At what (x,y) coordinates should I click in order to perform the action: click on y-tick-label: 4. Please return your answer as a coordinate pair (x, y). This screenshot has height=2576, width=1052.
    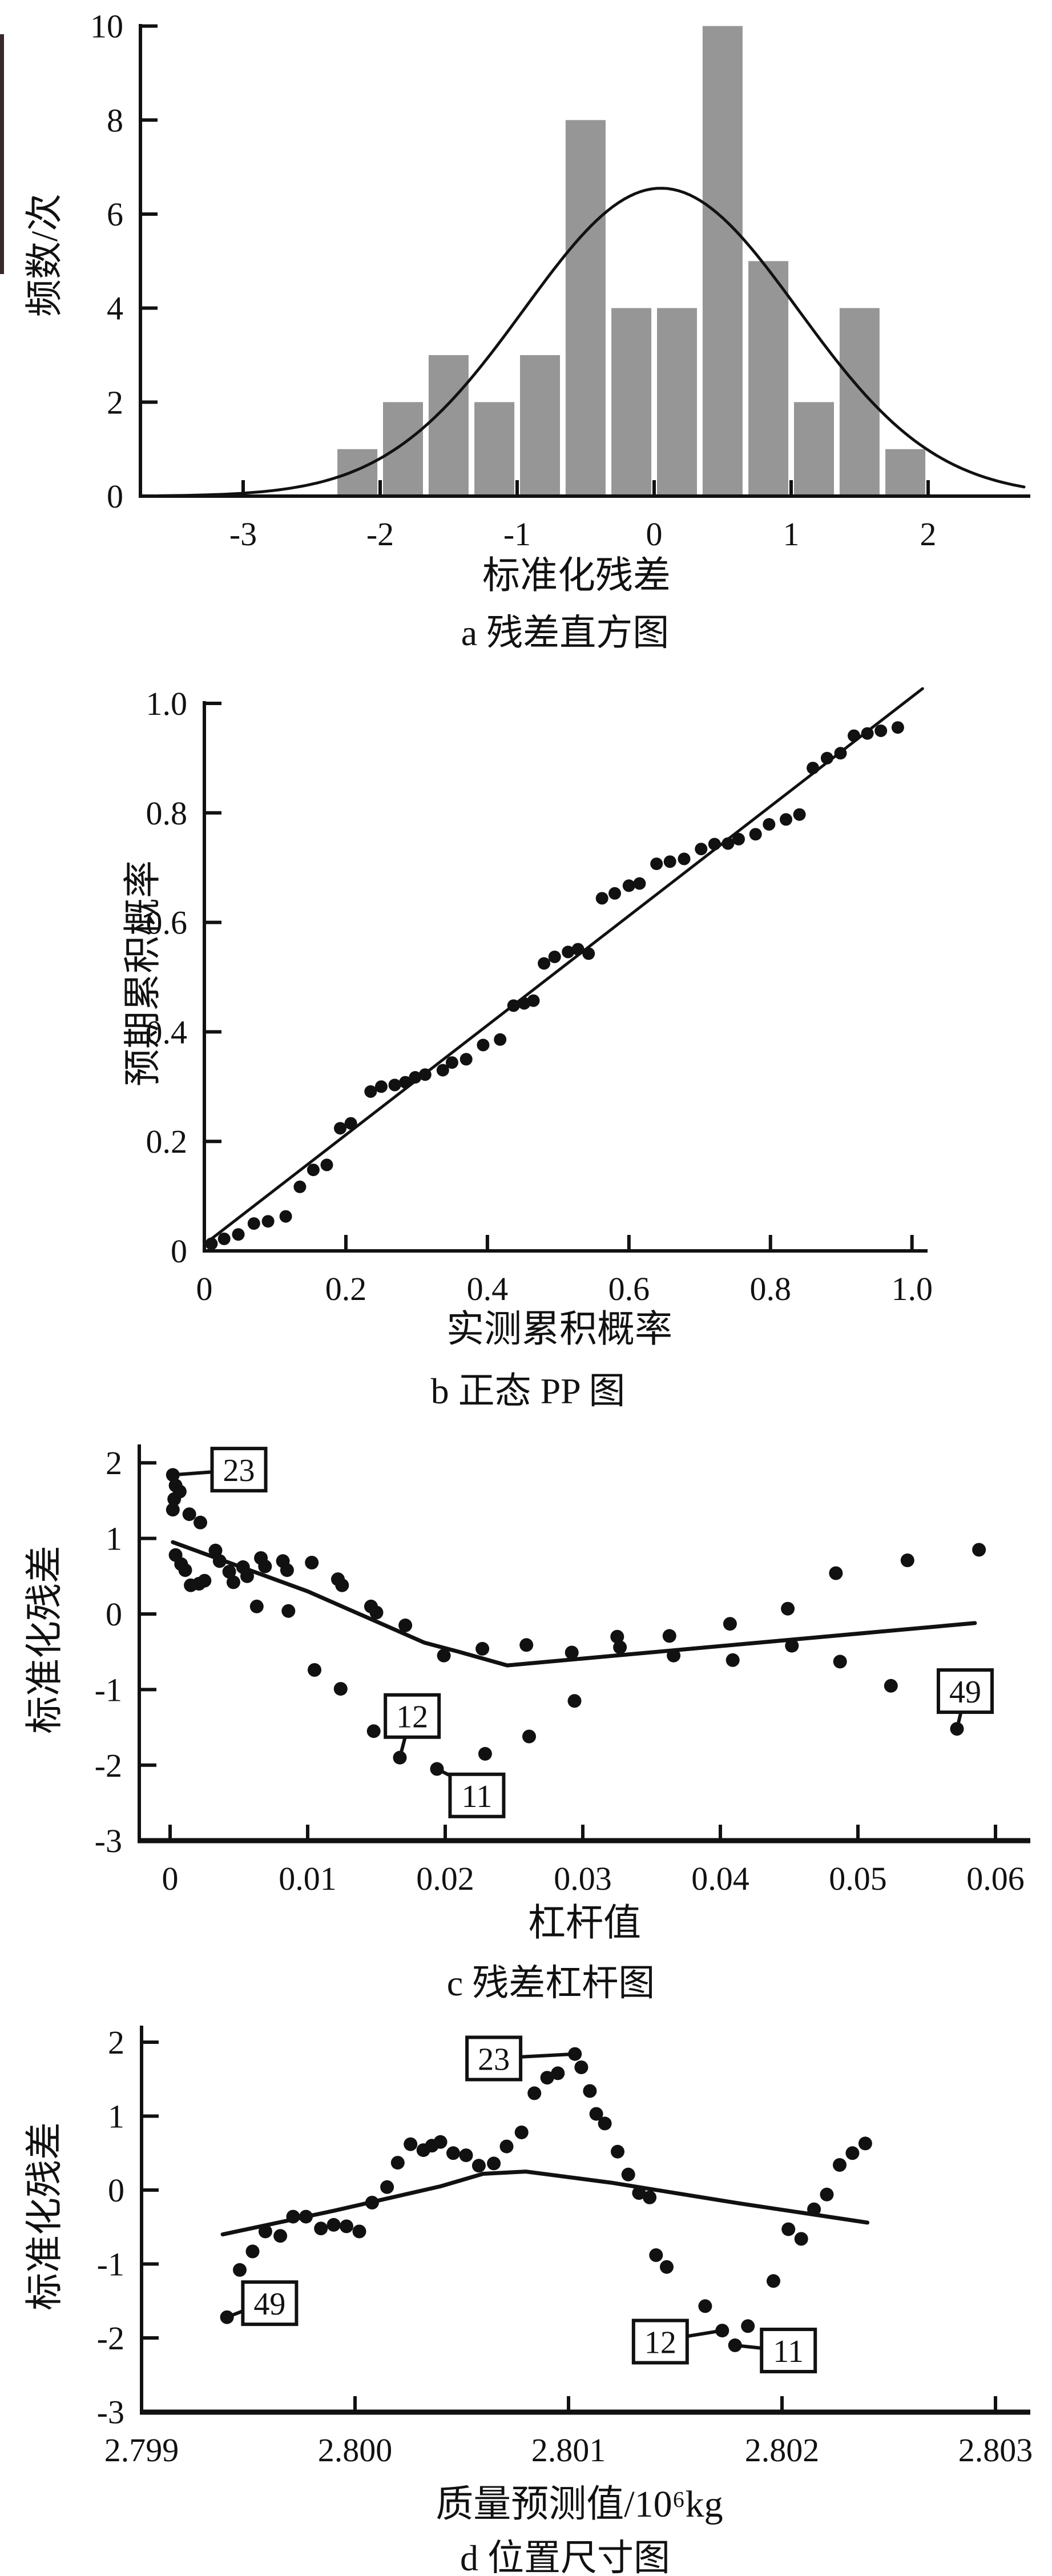
    Looking at the image, I should click on (115, 308).